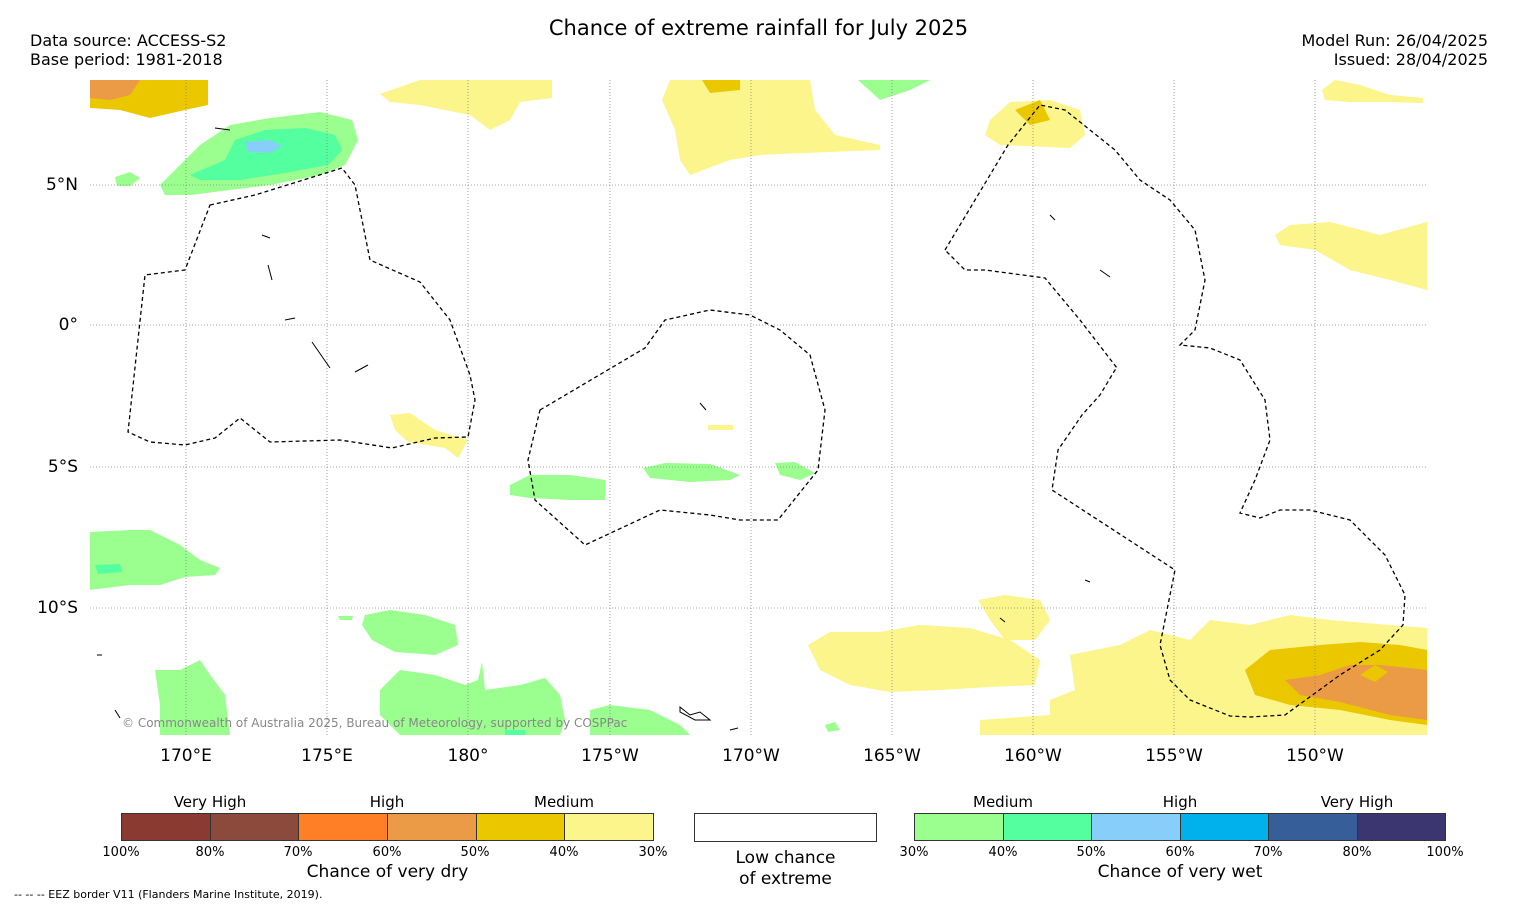 Image resolution: width=1517 pixels, height=908 pixels. I want to click on dry-tick: 30%, so click(653, 852).